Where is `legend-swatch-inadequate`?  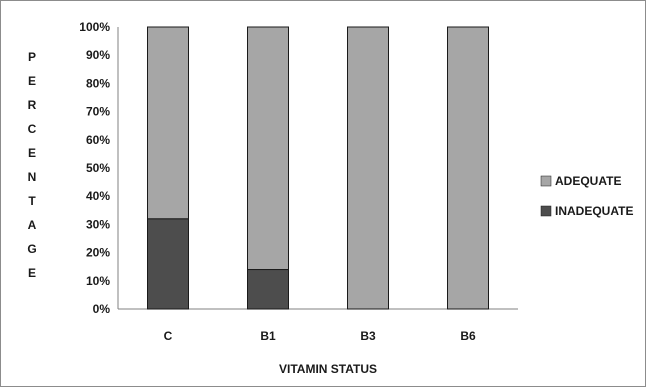
legend-swatch-inadequate is located at coordinates (546, 211).